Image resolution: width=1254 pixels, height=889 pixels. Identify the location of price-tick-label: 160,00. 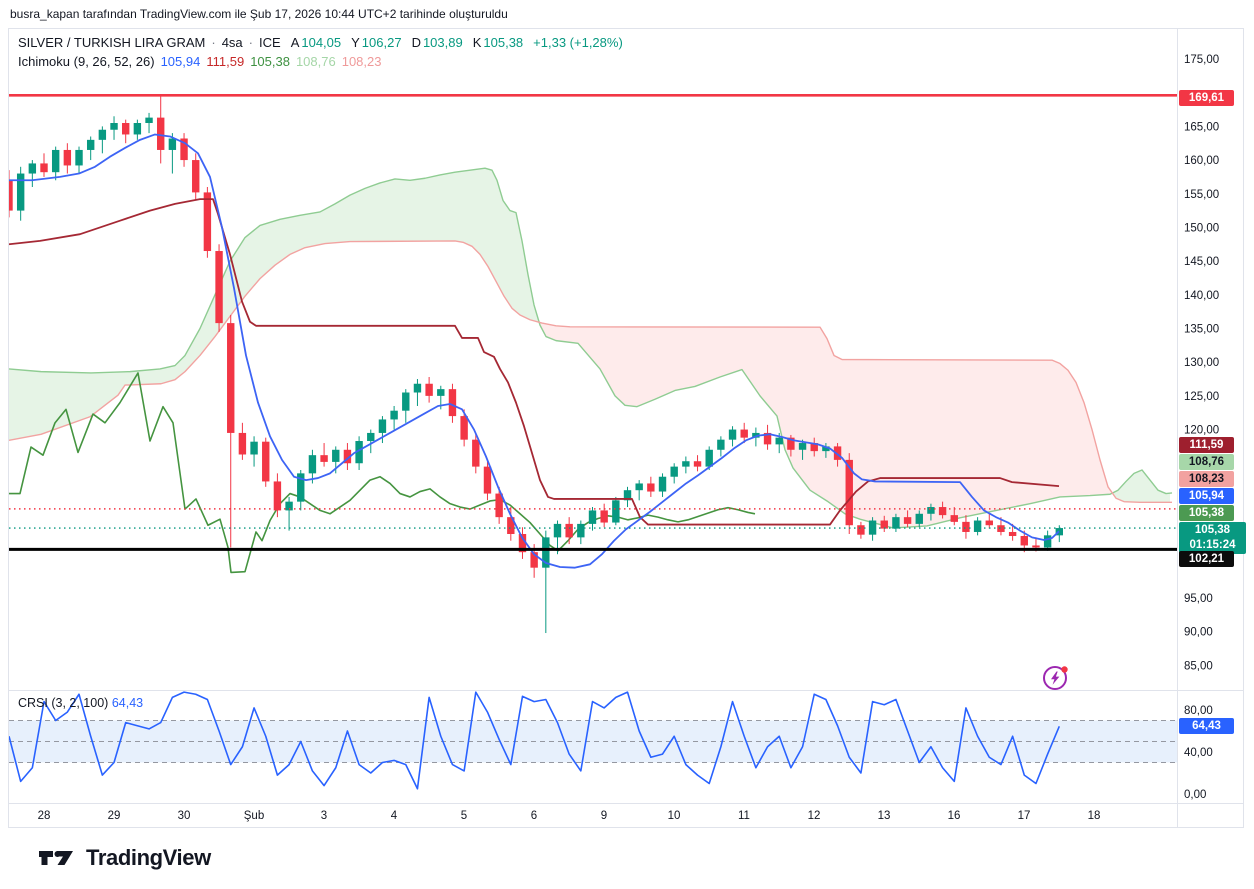
(1201, 161).